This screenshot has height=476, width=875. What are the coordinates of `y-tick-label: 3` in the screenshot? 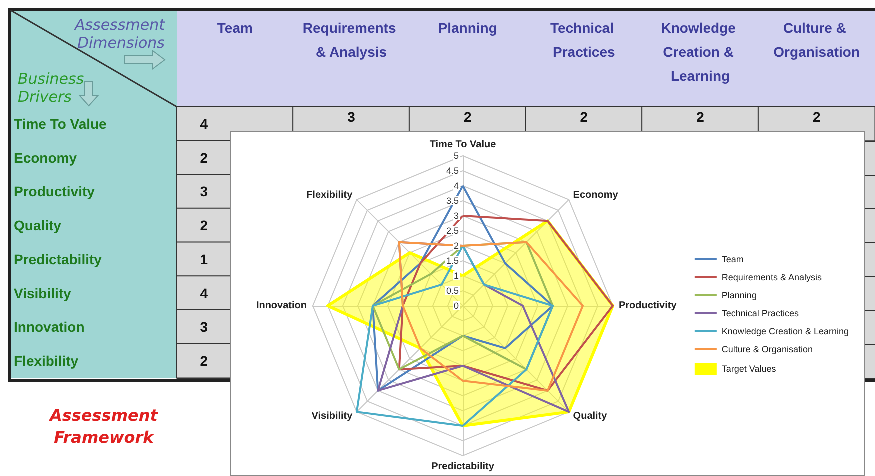 It's located at (456, 216).